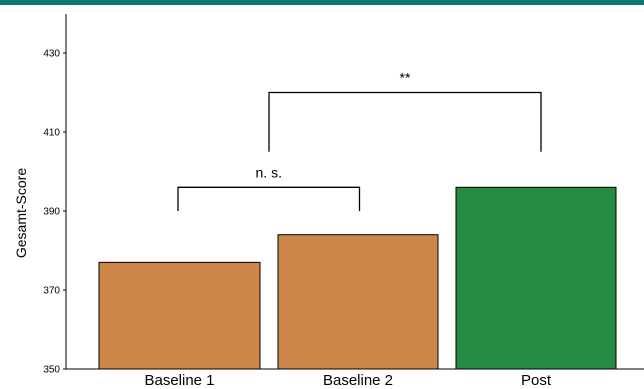  What do you see at coordinates (51, 291) in the screenshot?
I see `y-tick-label: 370` at bounding box center [51, 291].